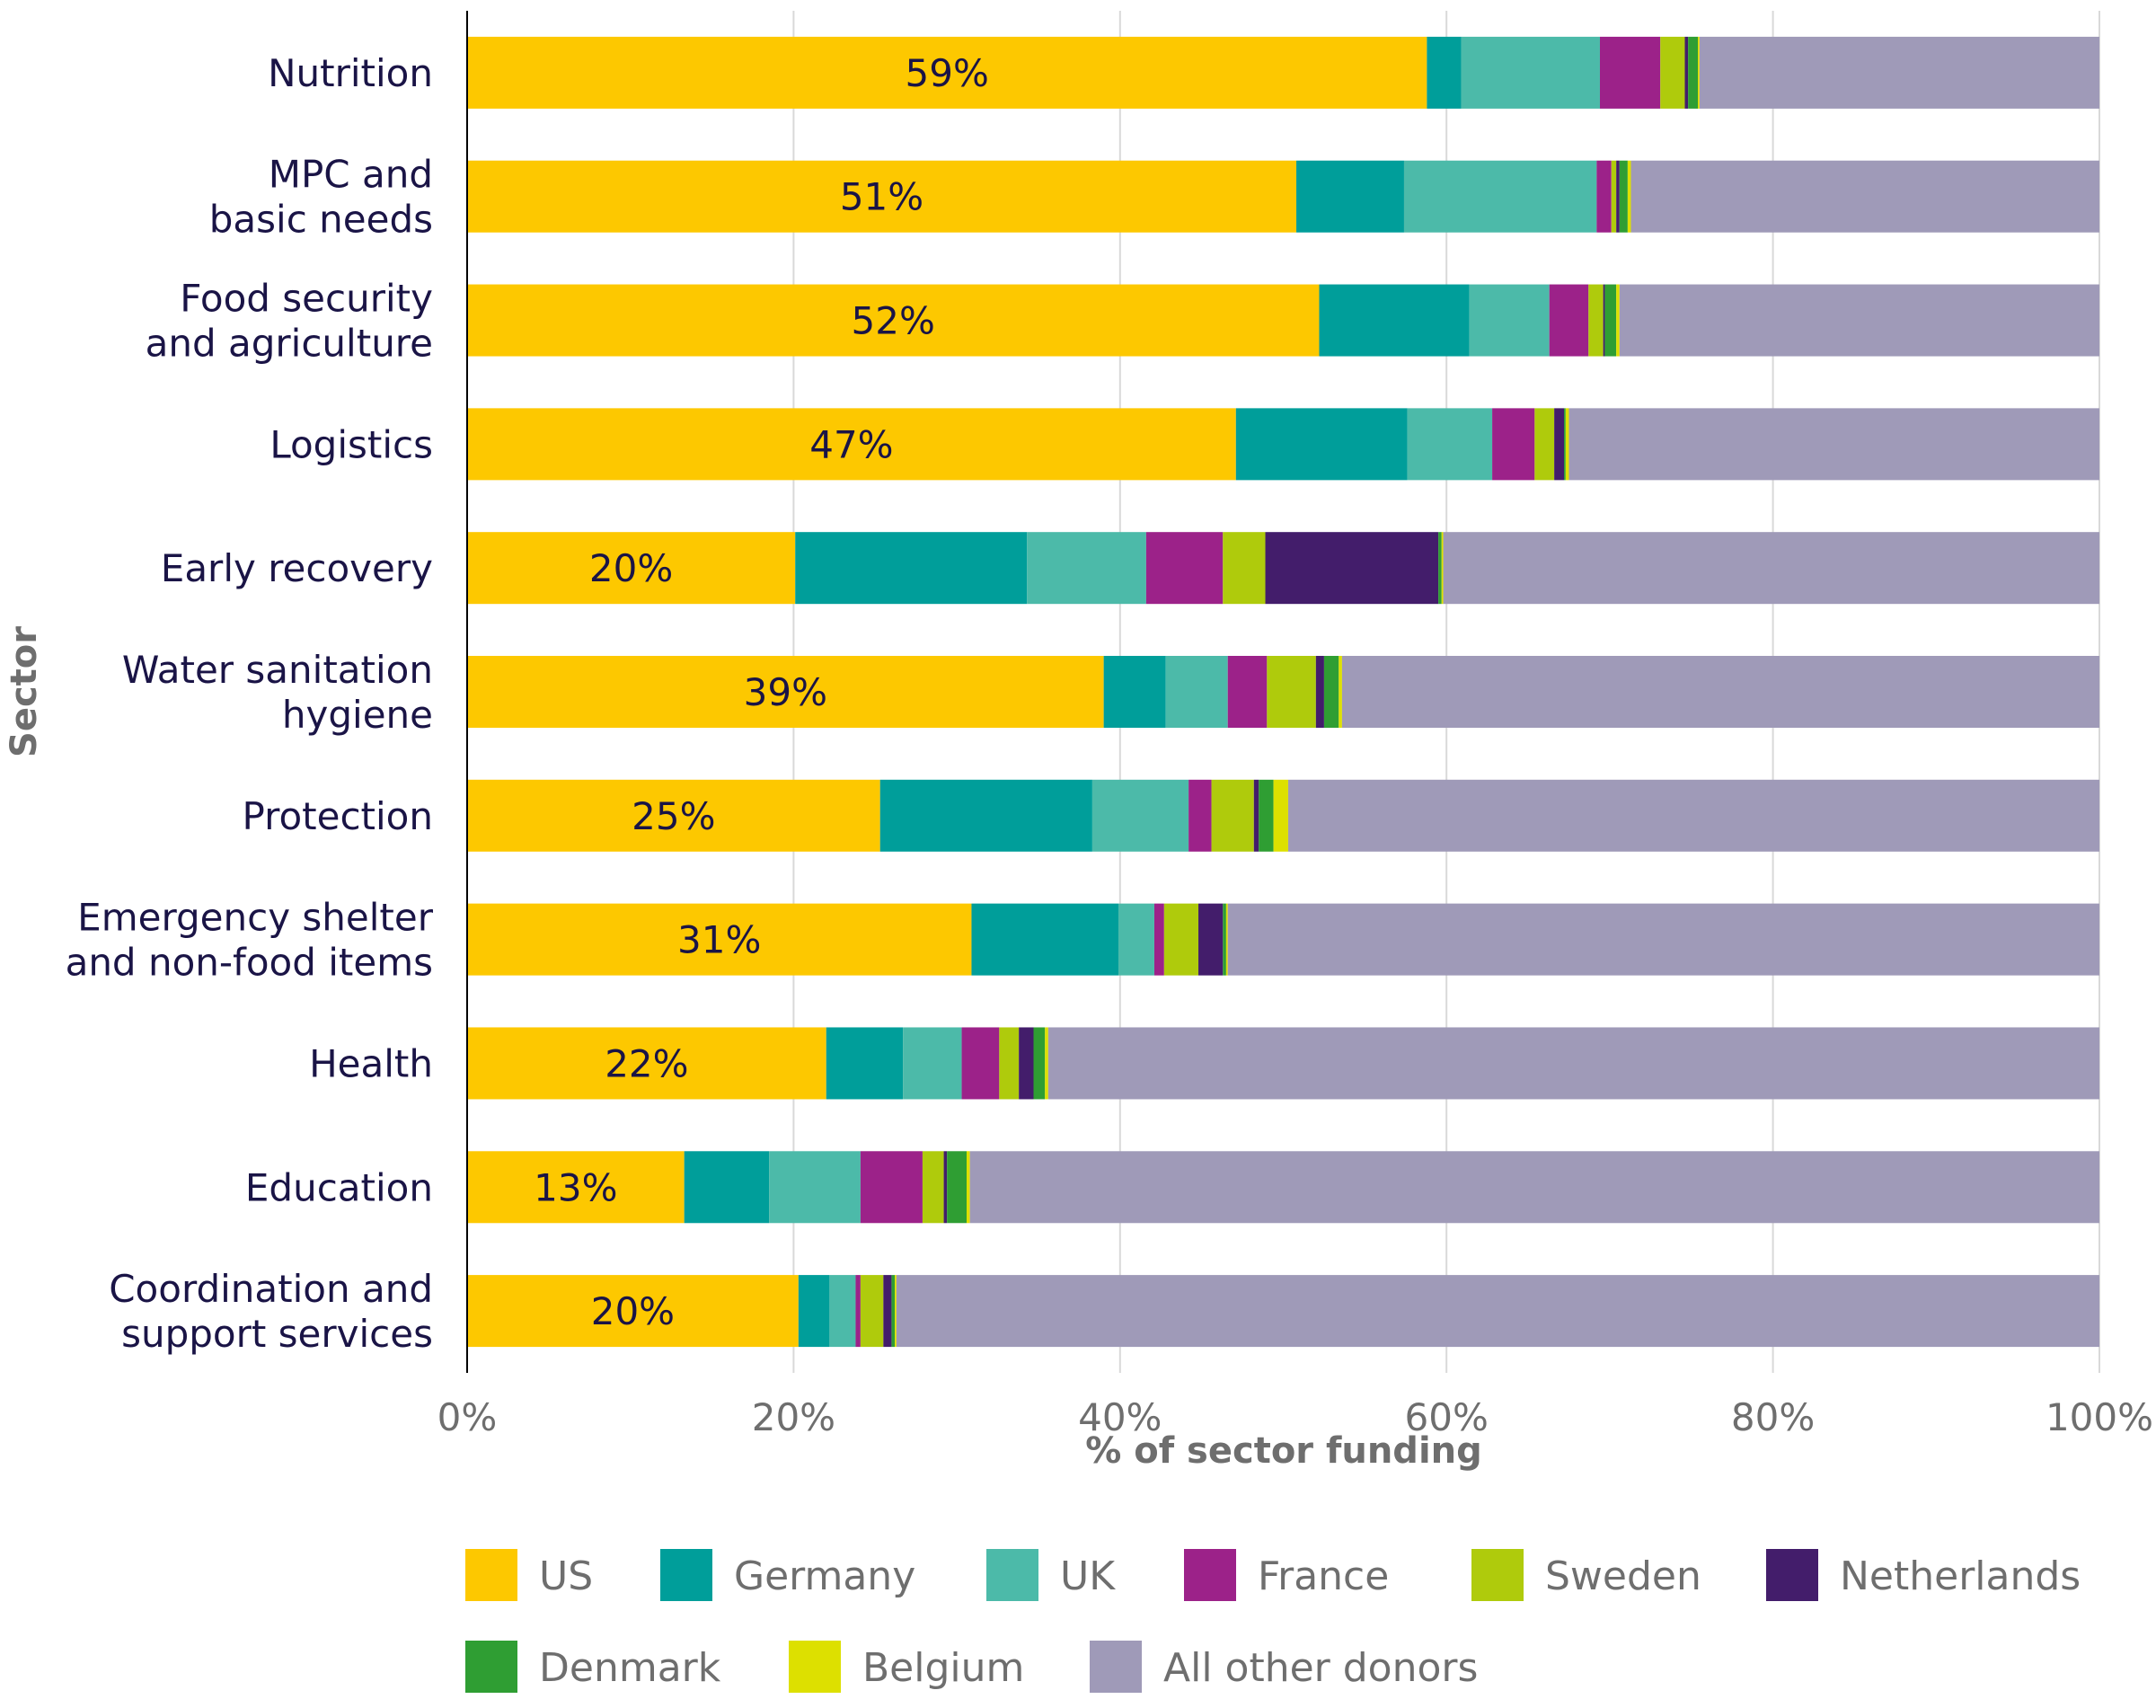 The height and width of the screenshot is (1708, 2156). Describe the element at coordinates (339, 1187) in the screenshot. I see `category-label: Education` at that location.